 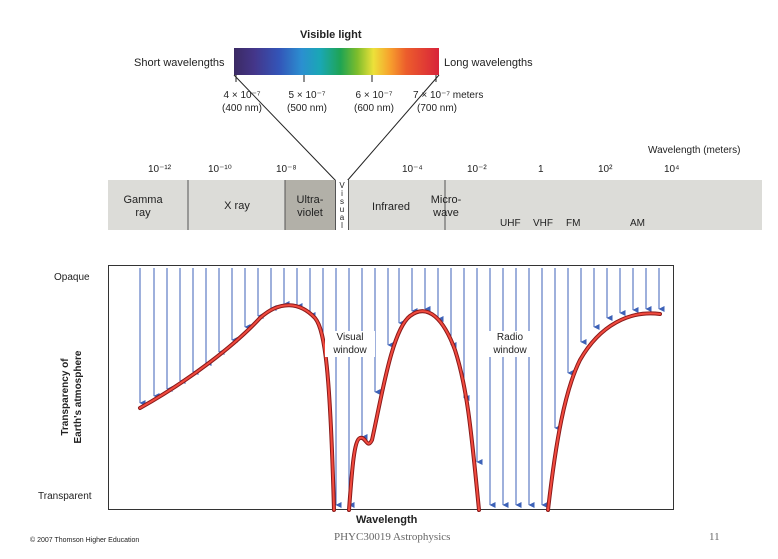 I want to click on band-vhf: VHF, so click(x=543, y=223).